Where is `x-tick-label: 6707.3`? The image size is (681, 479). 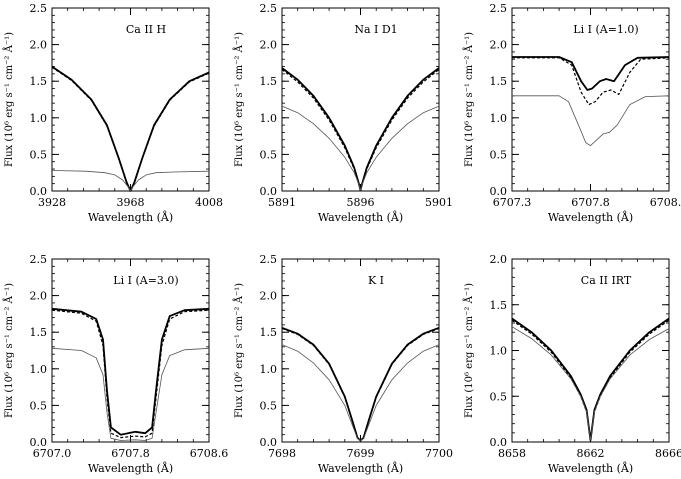
x-tick-label: 6707.3 is located at coordinates (512, 202).